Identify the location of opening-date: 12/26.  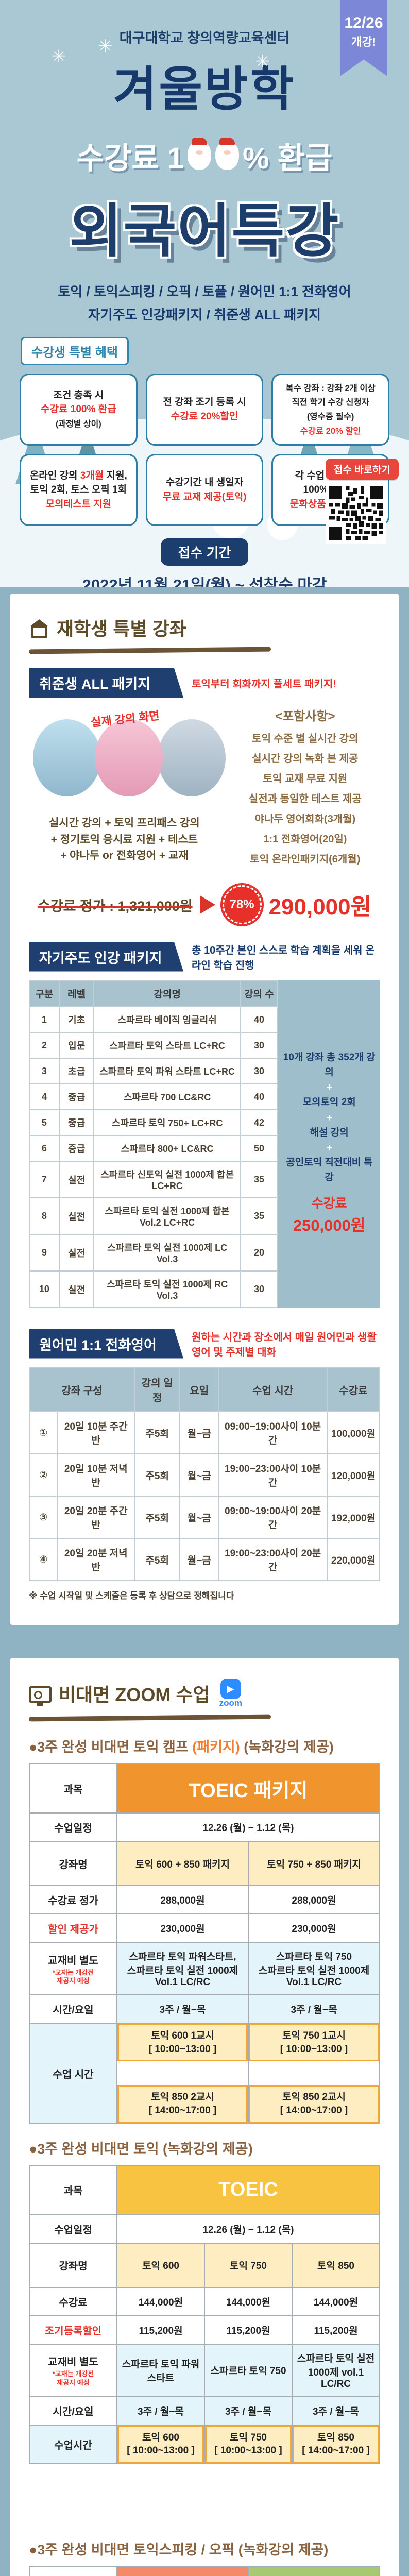
(363, 22).